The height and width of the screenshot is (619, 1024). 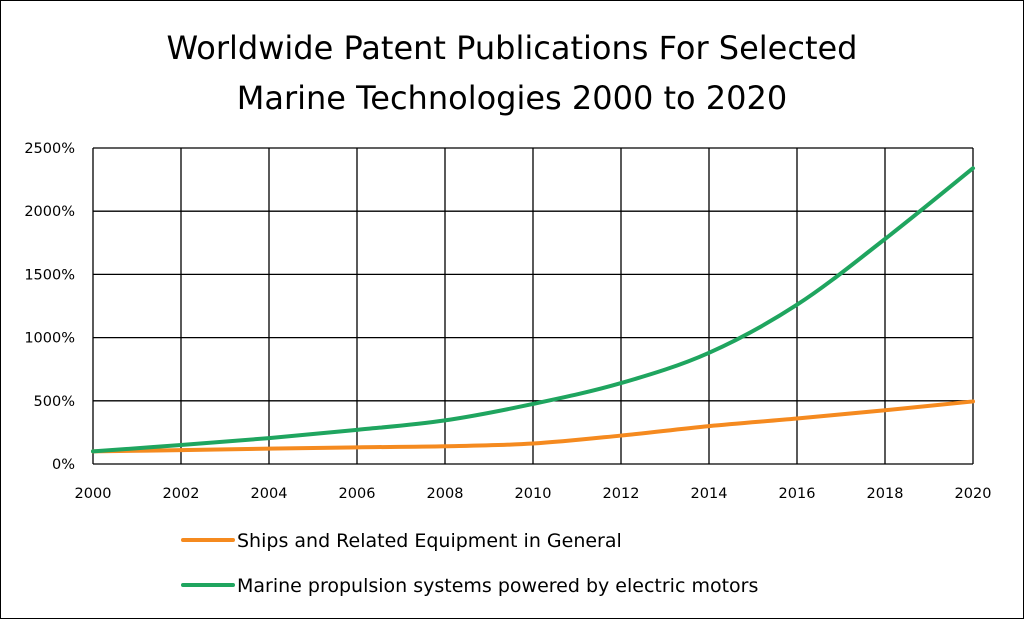 I want to click on x-tick-label: 2000, so click(x=93, y=494).